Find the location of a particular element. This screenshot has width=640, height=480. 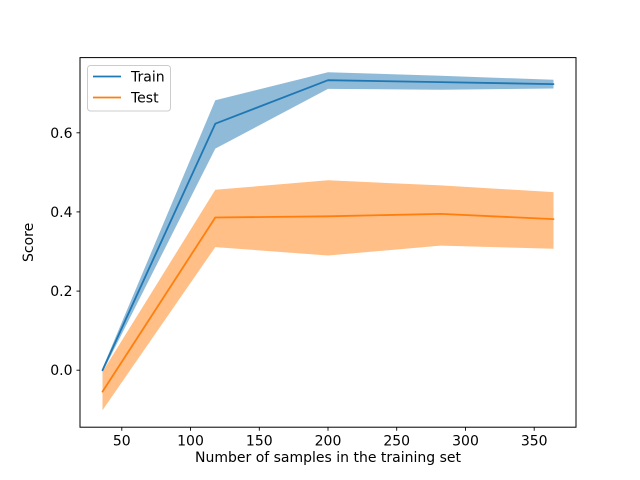

x-tick-label: 250 is located at coordinates (396, 442).